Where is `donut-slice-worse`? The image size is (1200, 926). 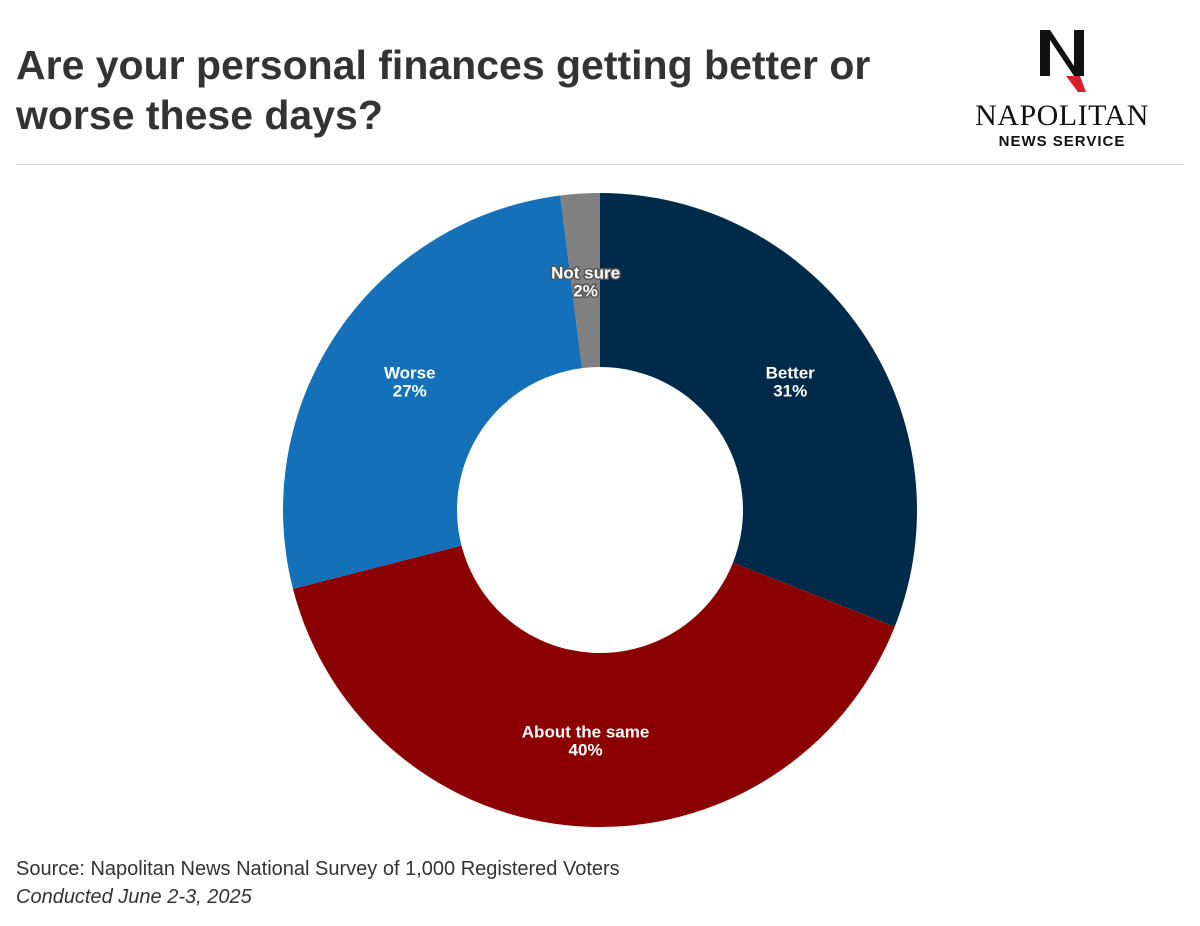 donut-slice-worse is located at coordinates (433, 392).